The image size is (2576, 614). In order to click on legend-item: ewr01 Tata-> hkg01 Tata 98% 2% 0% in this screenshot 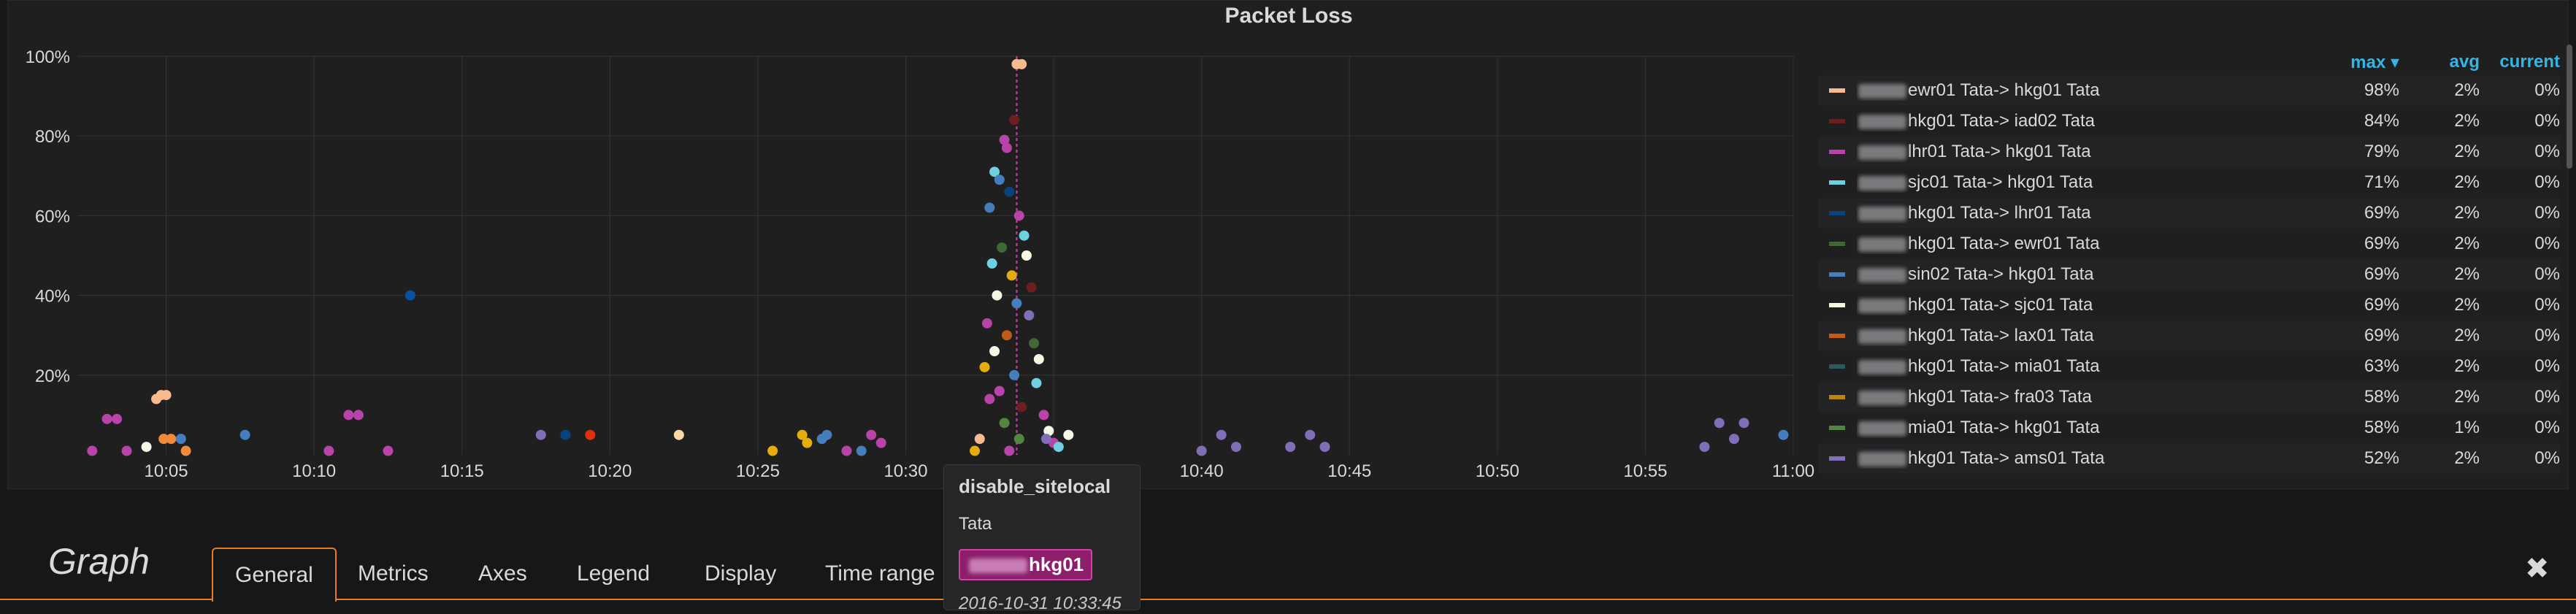, I will do `click(2189, 90)`.